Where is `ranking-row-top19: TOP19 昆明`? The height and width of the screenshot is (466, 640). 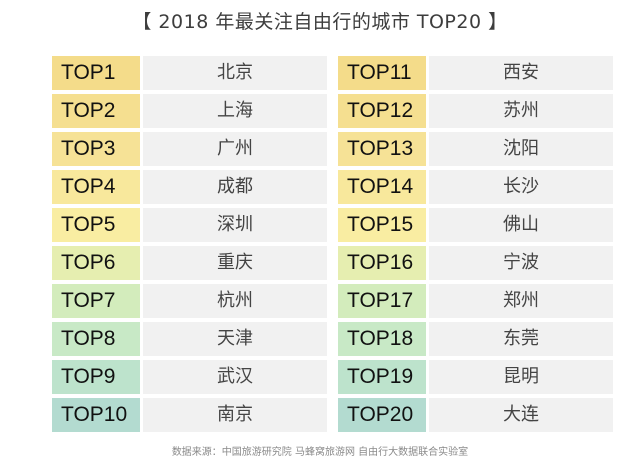 ranking-row-top19: TOP19 昆明 is located at coordinates (475, 377).